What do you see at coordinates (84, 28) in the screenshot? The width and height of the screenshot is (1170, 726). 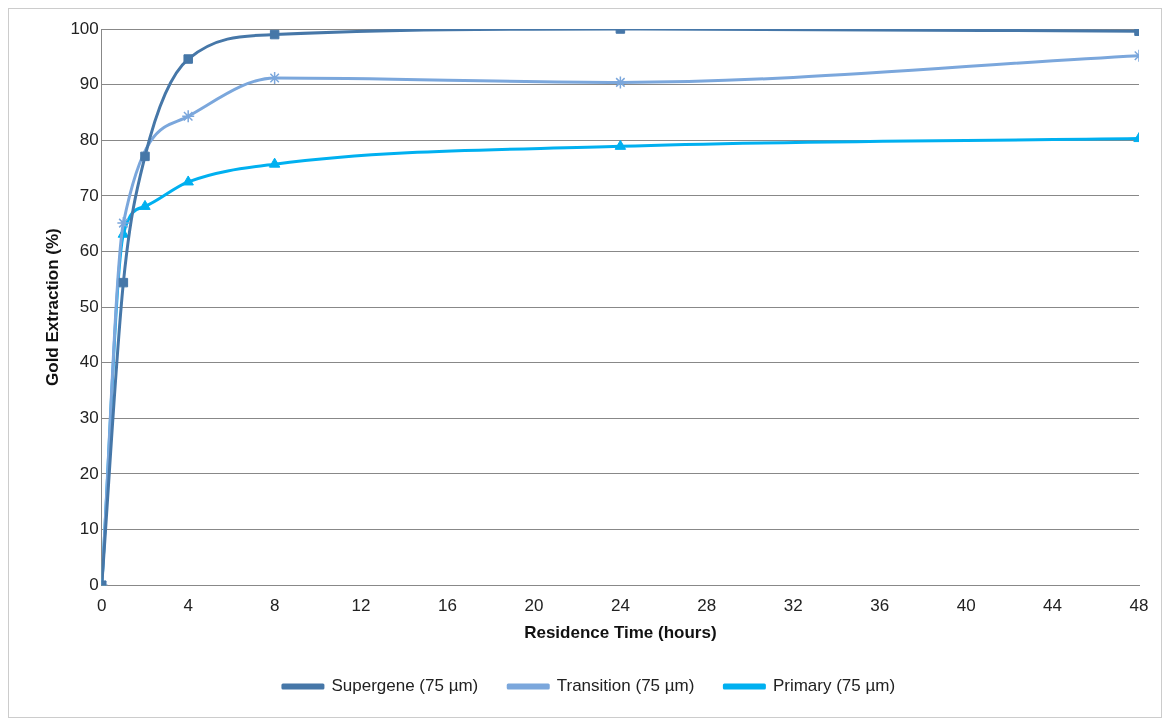 I see `y-tick-label: 100` at bounding box center [84, 28].